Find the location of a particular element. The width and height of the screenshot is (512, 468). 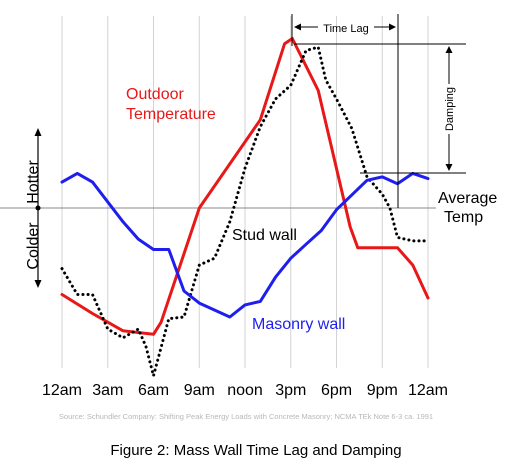

damping-annotation is located at coordinates (380, 108).